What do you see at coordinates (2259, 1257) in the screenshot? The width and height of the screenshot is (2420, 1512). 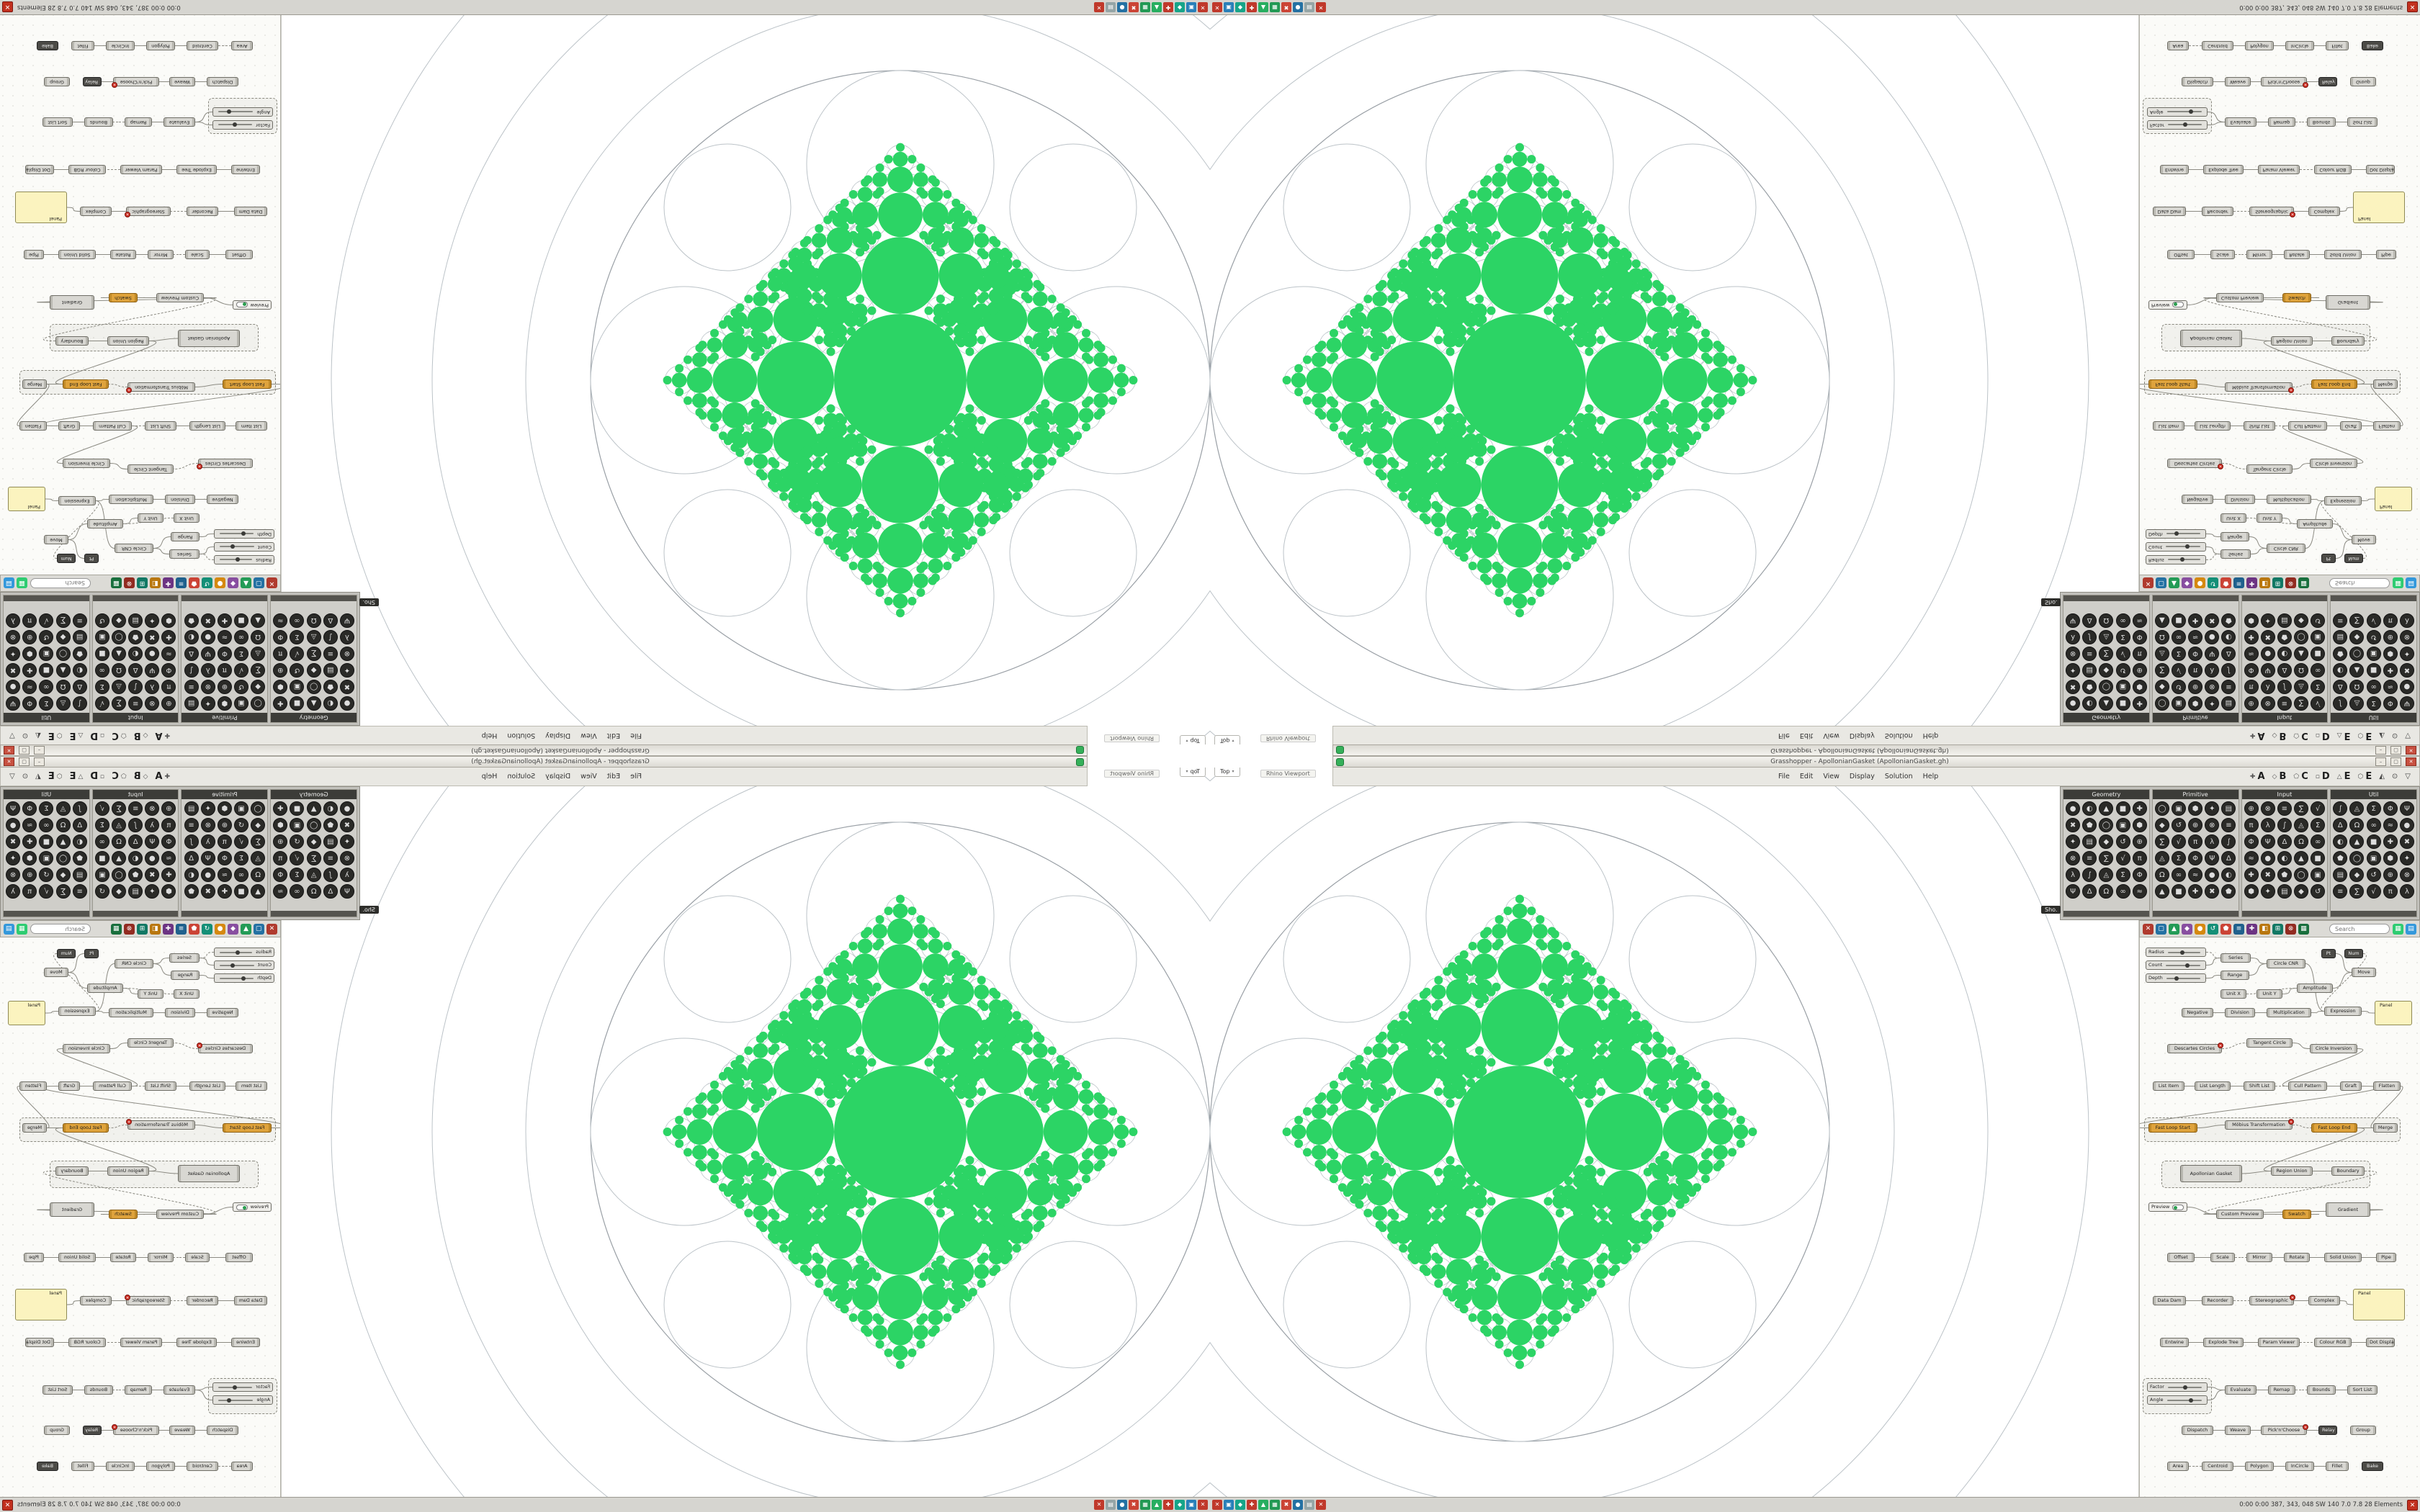 I see `gh-node: Mirror` at bounding box center [2259, 1257].